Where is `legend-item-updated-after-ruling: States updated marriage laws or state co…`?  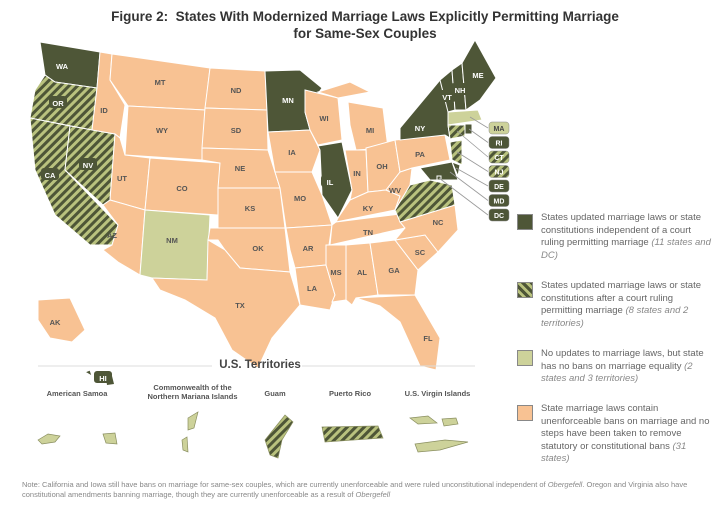 legend-item-updated-after-ruling: States updated marriage laws or state co… is located at coordinates (614, 305).